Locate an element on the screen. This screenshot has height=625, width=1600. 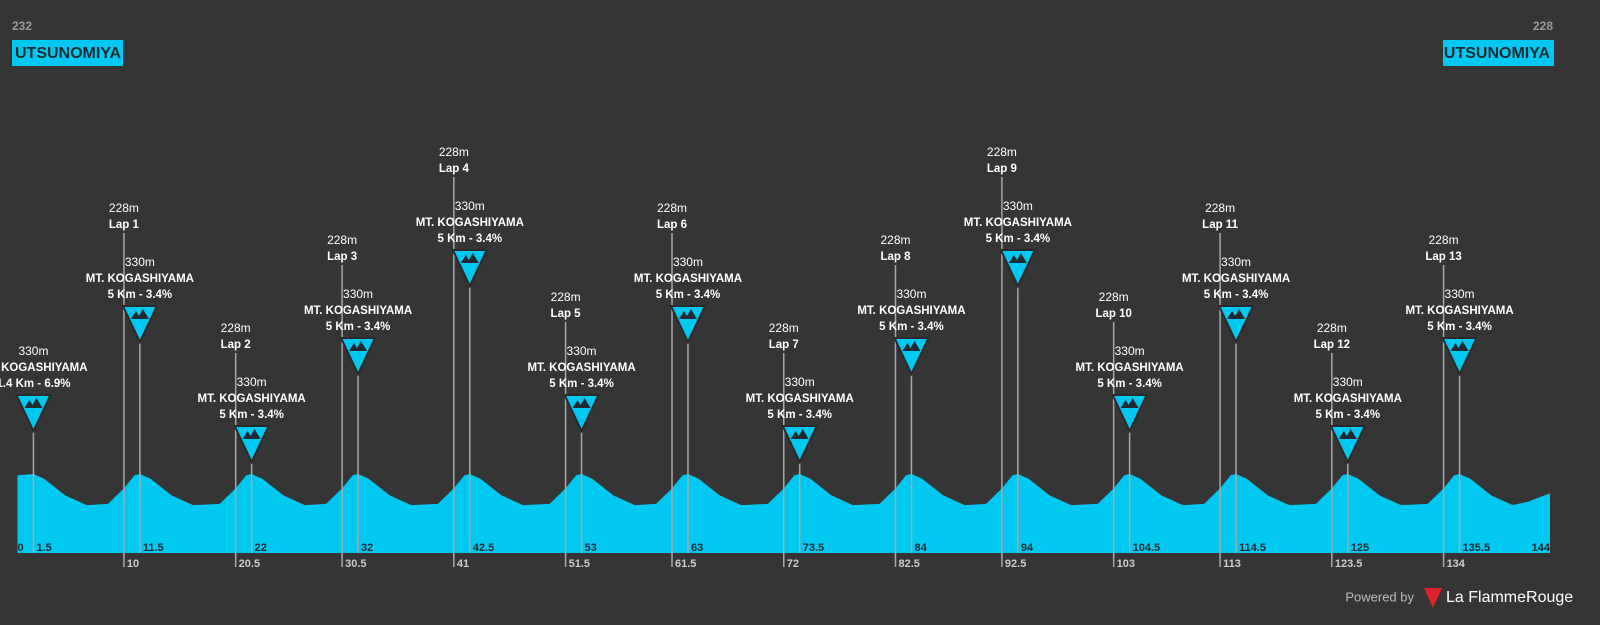
start-number: 232 is located at coordinates (22, 26).